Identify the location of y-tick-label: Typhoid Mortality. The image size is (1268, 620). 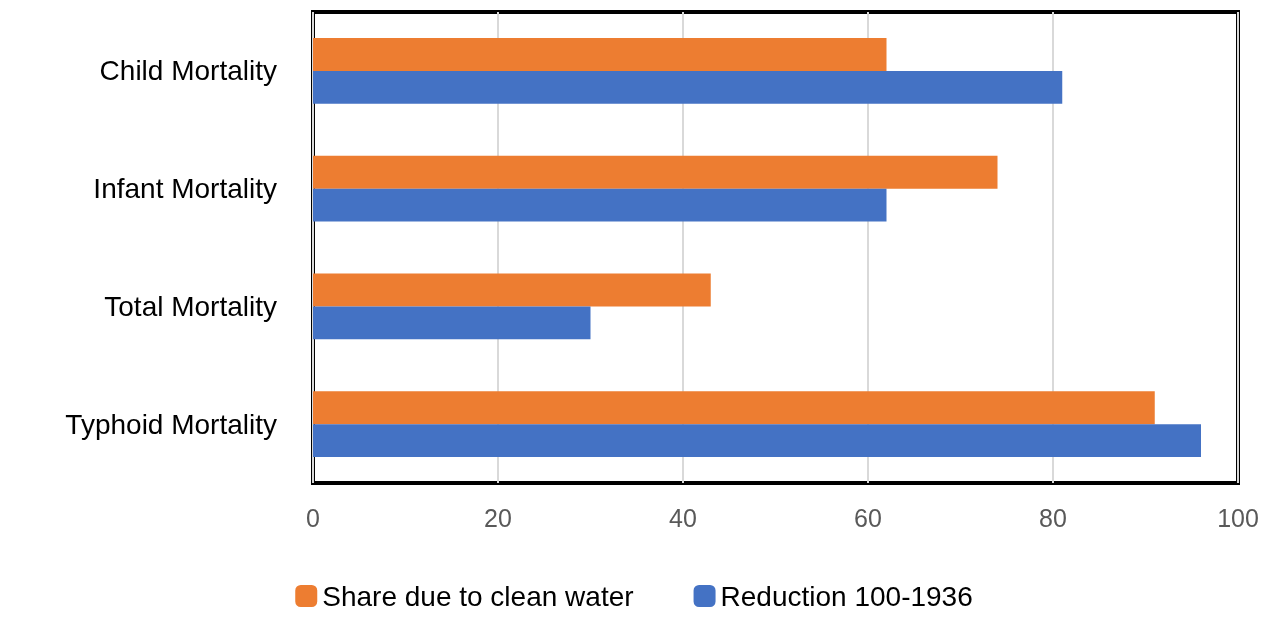
(171, 424).